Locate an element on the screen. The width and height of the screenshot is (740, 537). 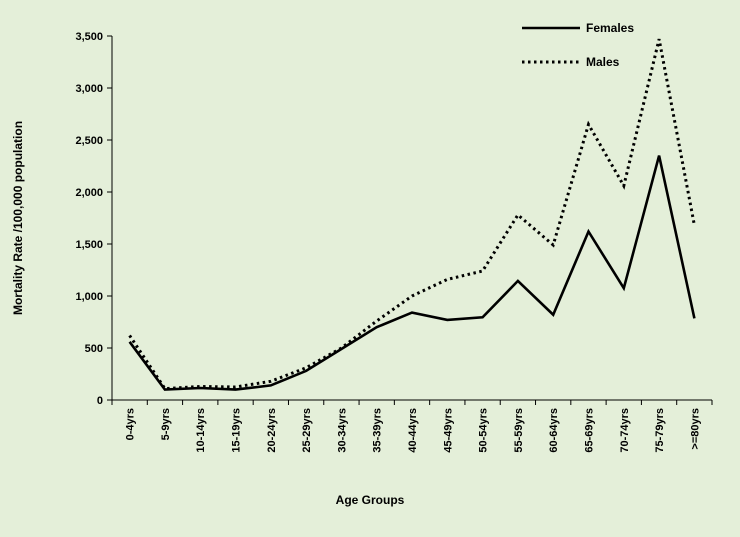
legend-label-males: Males is located at coordinates (603, 62).